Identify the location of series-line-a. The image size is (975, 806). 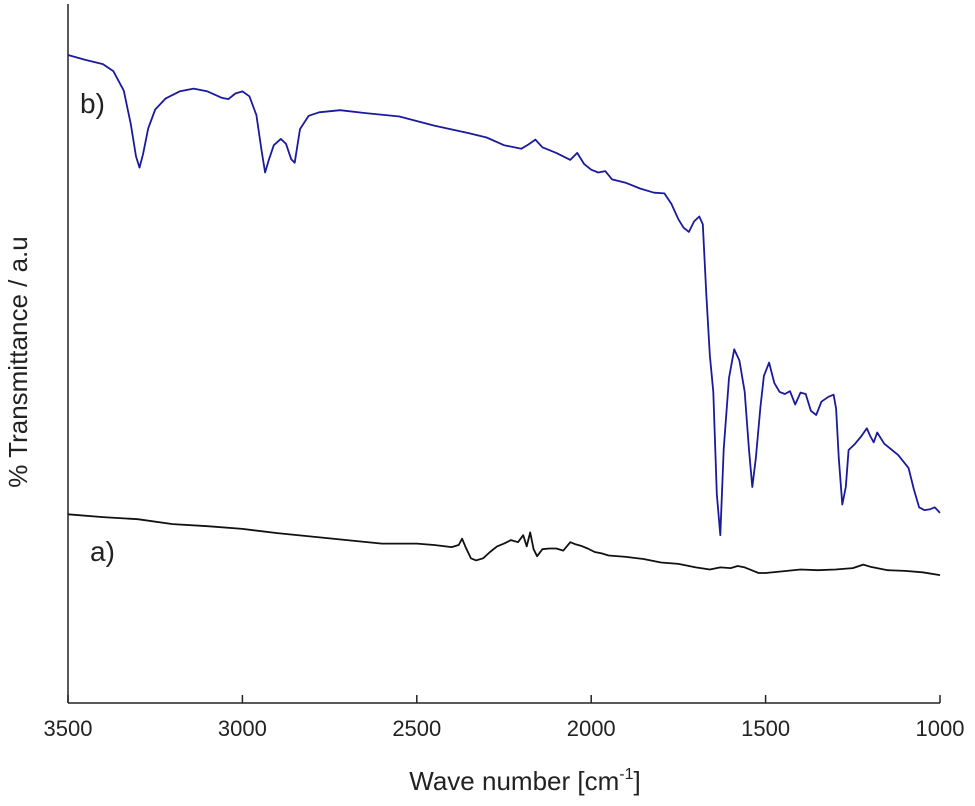
(504, 544).